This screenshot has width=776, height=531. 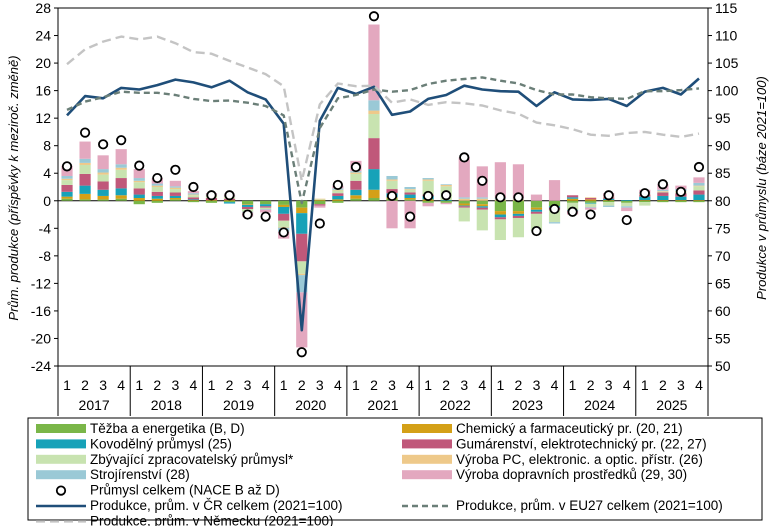 I want to click on y-right-tick-label: 100, so click(x=727, y=91).